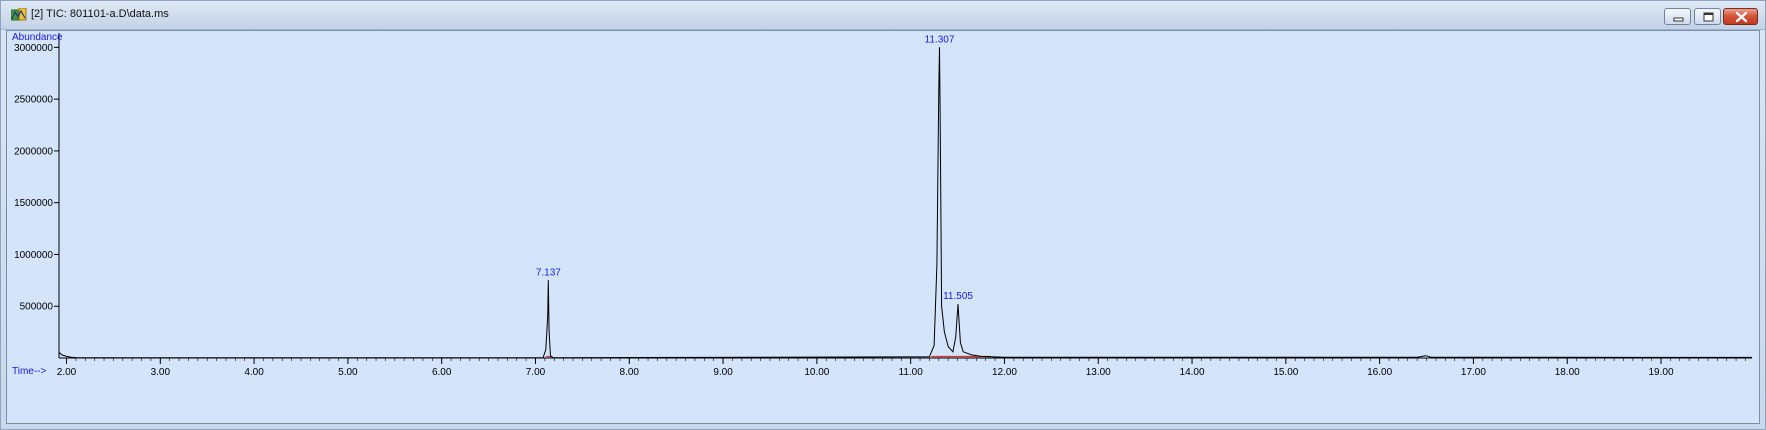  I want to click on y-tick-label-5: 3000000, so click(33, 48).